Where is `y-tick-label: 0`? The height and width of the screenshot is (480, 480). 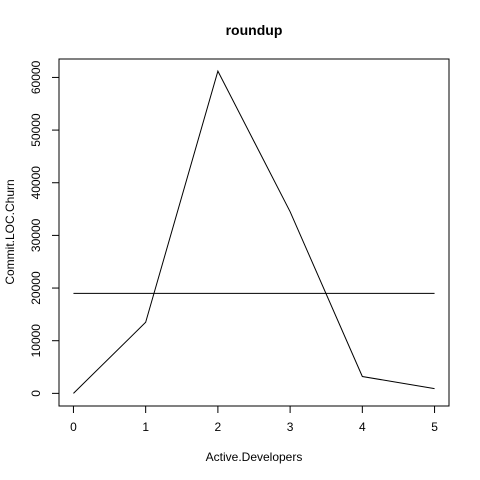
y-tick-label: 0 is located at coordinates (36, 393).